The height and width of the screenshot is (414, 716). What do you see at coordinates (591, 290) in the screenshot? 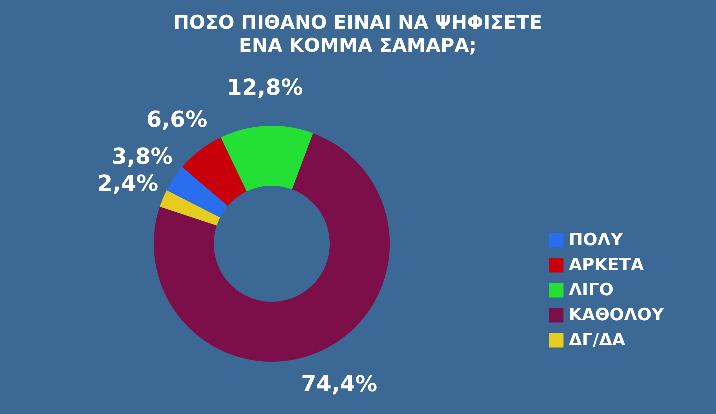
I see `legend-label: ΛΙΓΟ` at bounding box center [591, 290].